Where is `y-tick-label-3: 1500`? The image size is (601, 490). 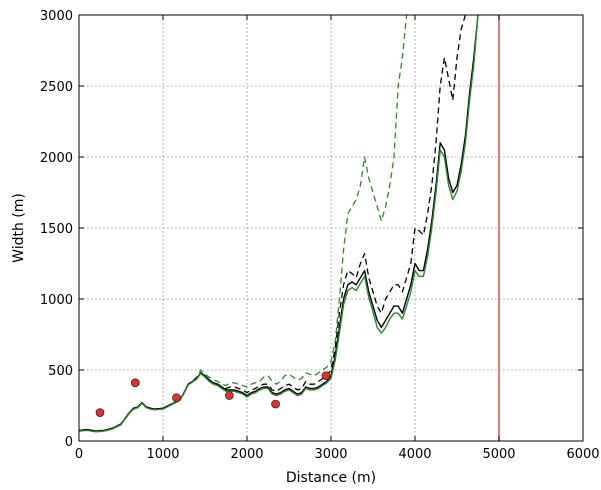 y-tick-label-3: 1500 is located at coordinates (56, 229).